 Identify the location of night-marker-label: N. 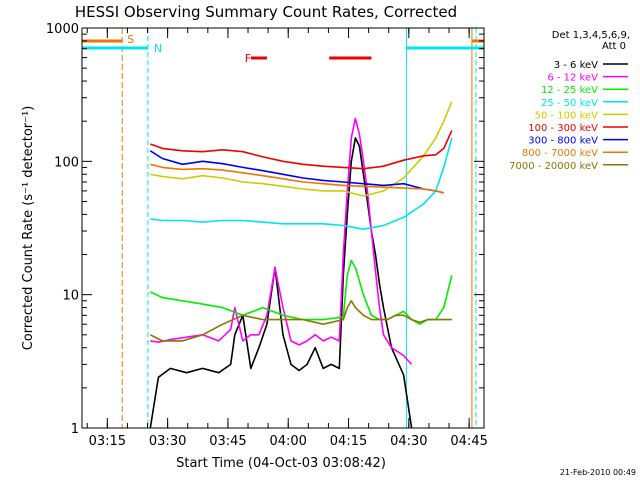
(158, 48).